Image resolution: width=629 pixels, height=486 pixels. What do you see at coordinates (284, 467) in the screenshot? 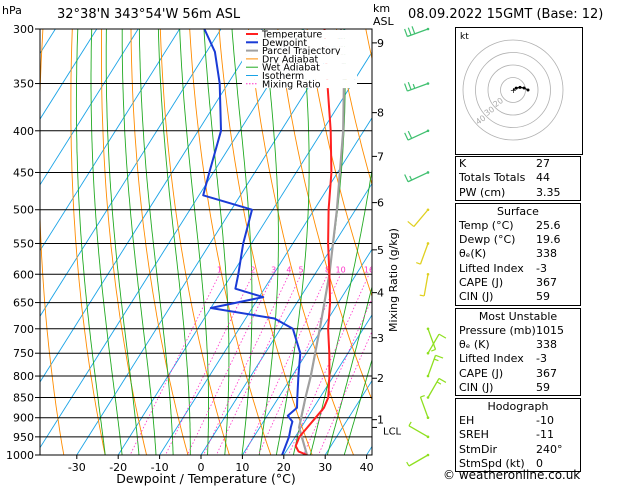
I see `temp-tick-label: 20` at bounding box center [284, 467].